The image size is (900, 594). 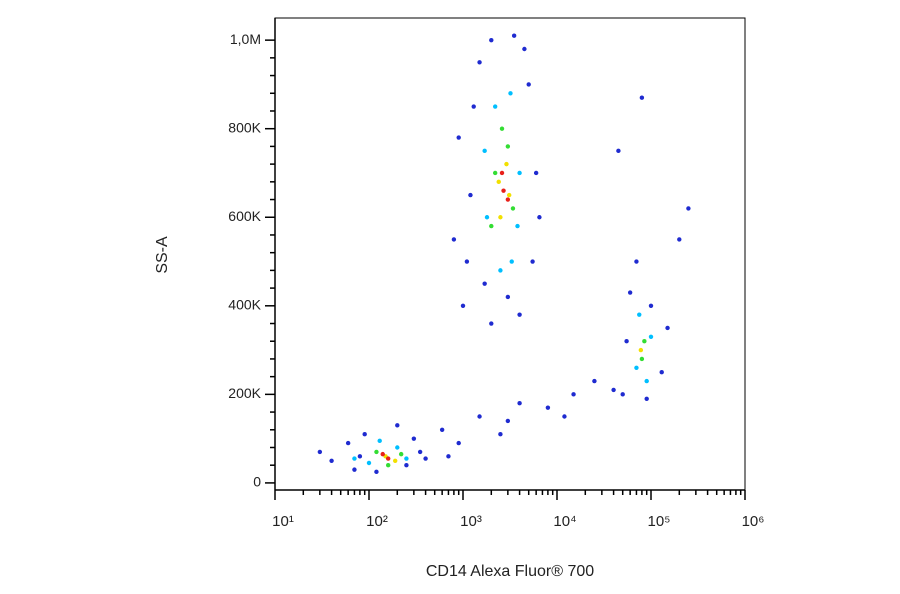 I want to click on x-tick-label: 10¹, so click(x=283, y=521).